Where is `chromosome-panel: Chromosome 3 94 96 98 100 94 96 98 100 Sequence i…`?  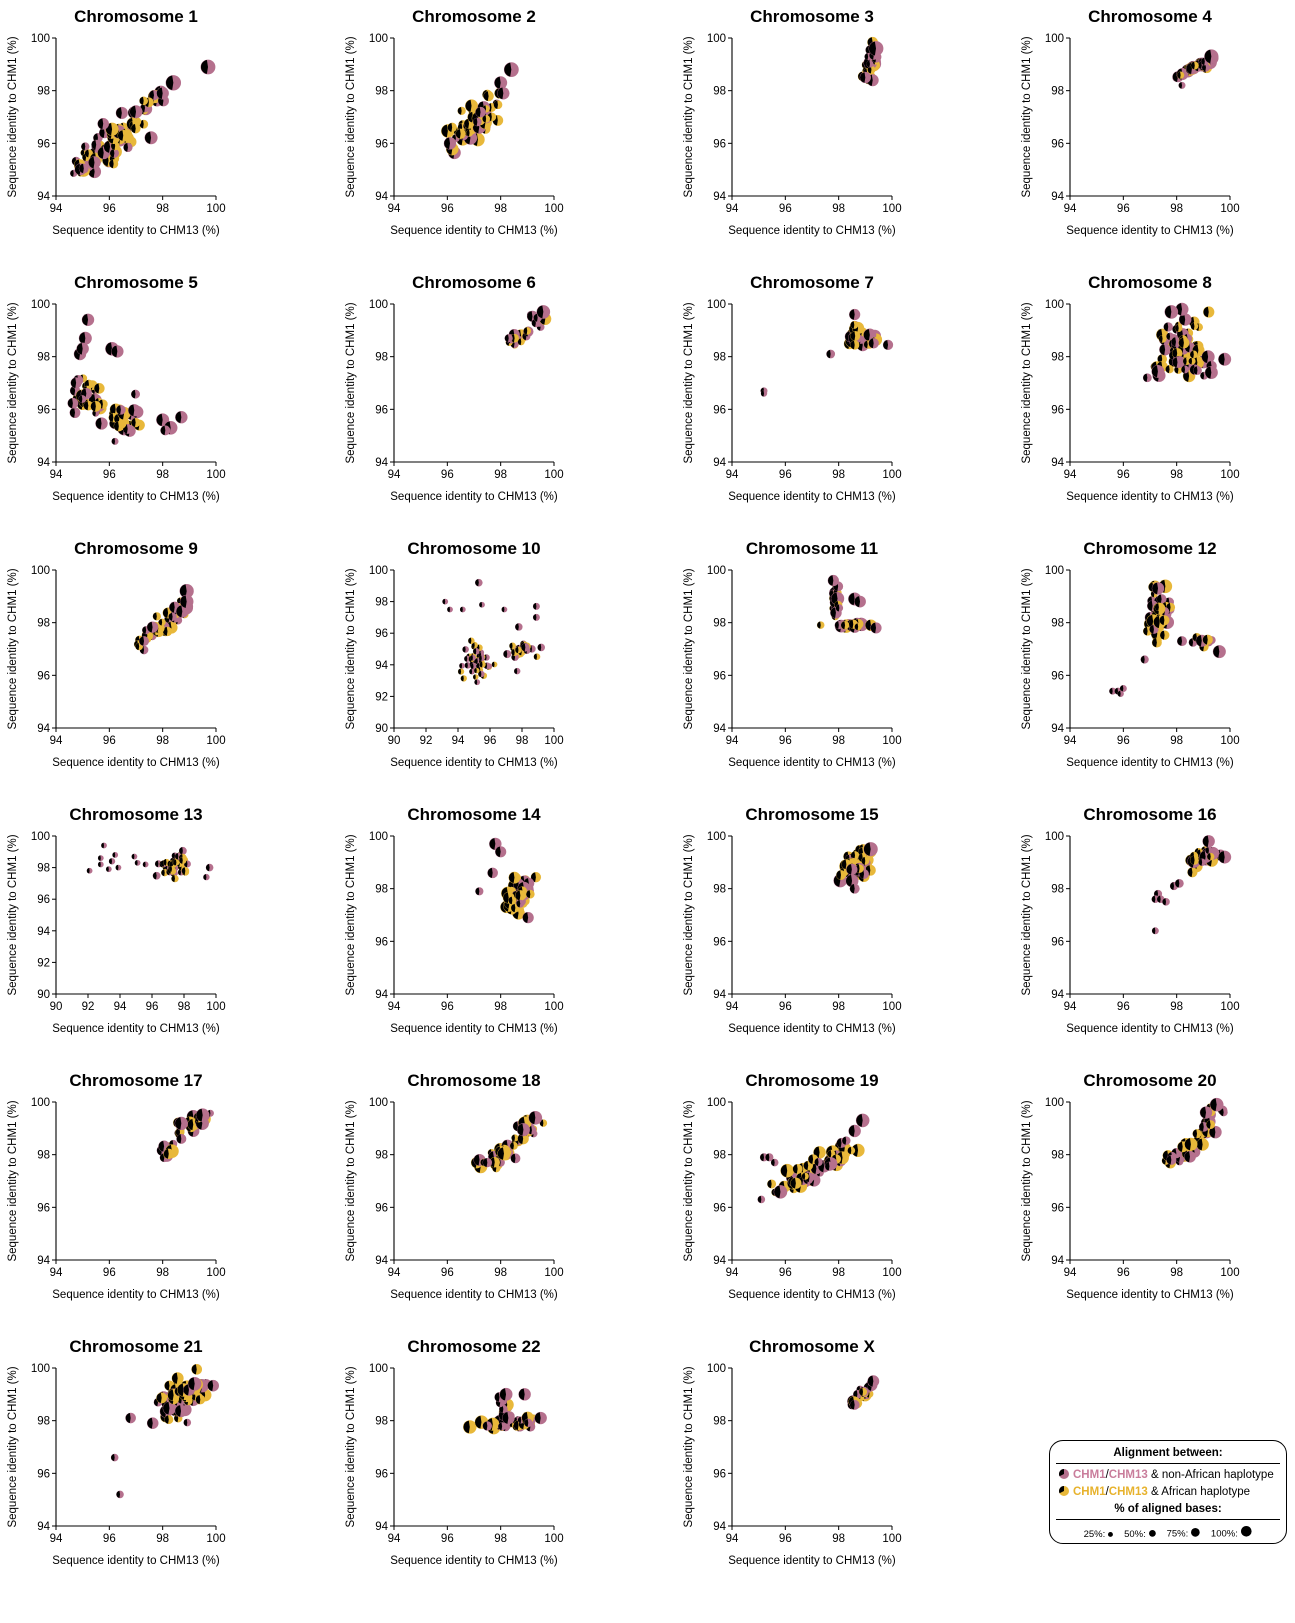 chromosome-panel: Chromosome 3 94 96 98 100 94 96 98 100 Sequence i… is located at coordinates (846, 131).